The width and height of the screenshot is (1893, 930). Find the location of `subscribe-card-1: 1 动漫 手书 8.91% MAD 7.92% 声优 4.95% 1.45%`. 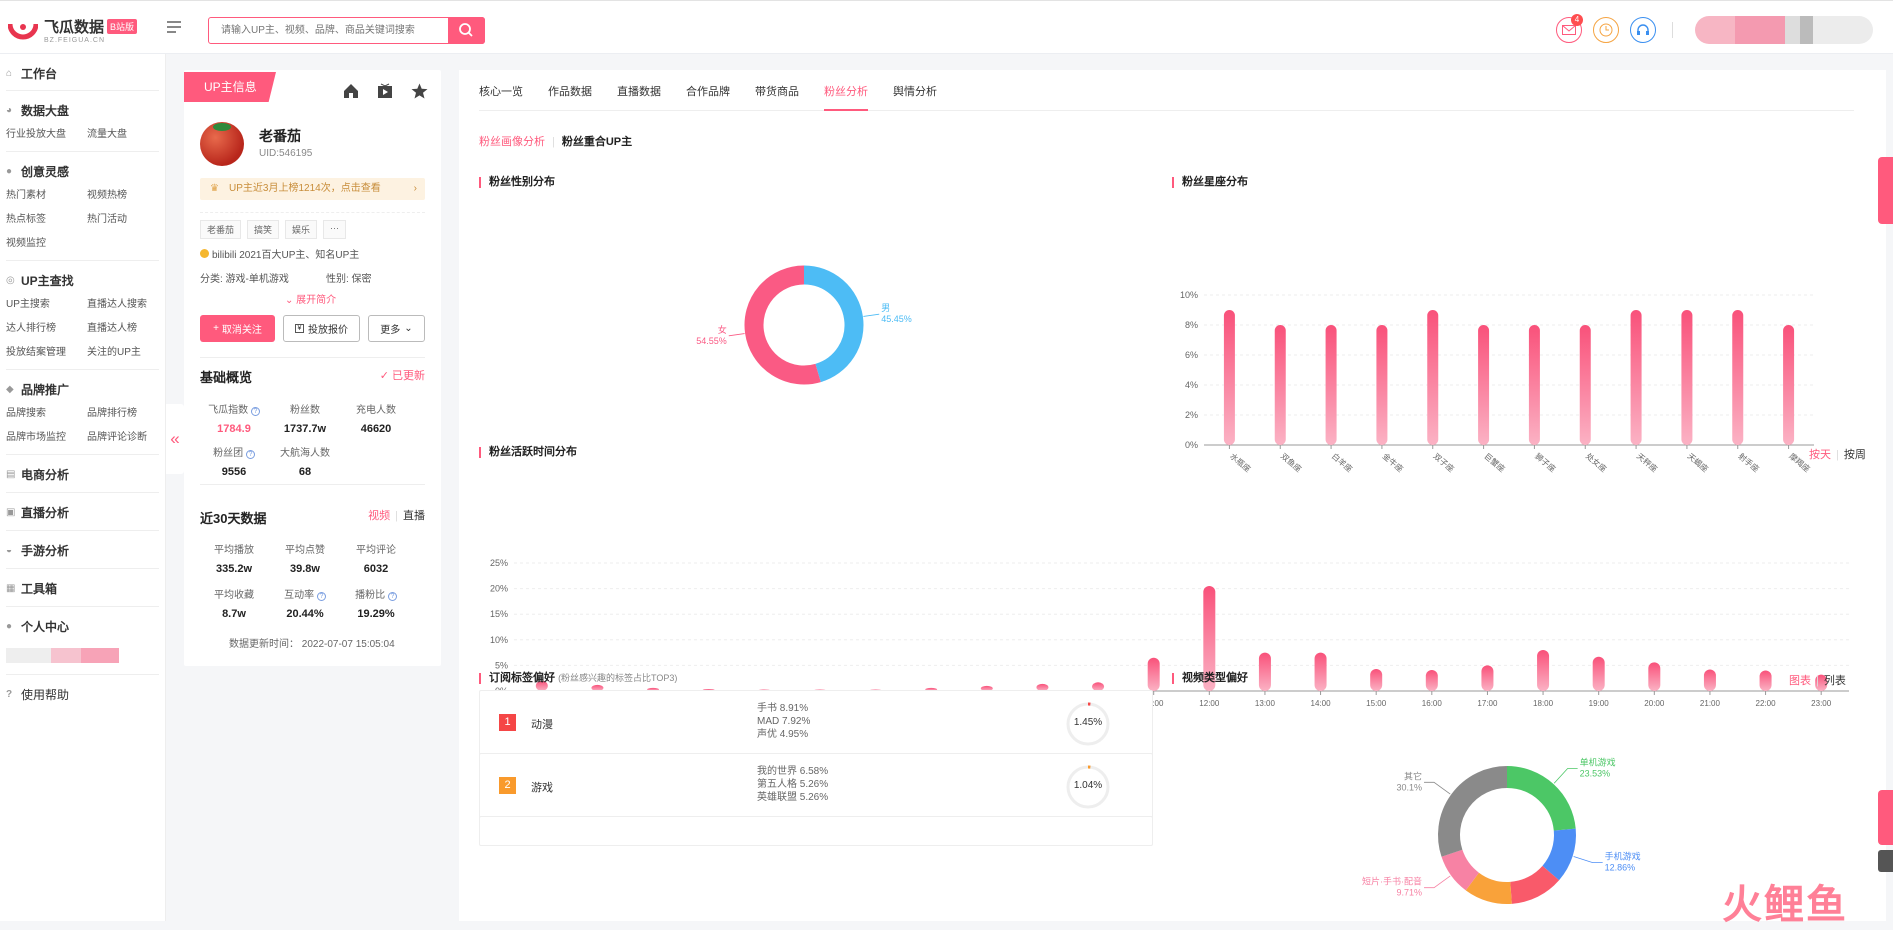

subscribe-card-1: 1 动漫 手书 8.91% MAD 7.92% 声优 4.95% 1.45% is located at coordinates (816, 723).